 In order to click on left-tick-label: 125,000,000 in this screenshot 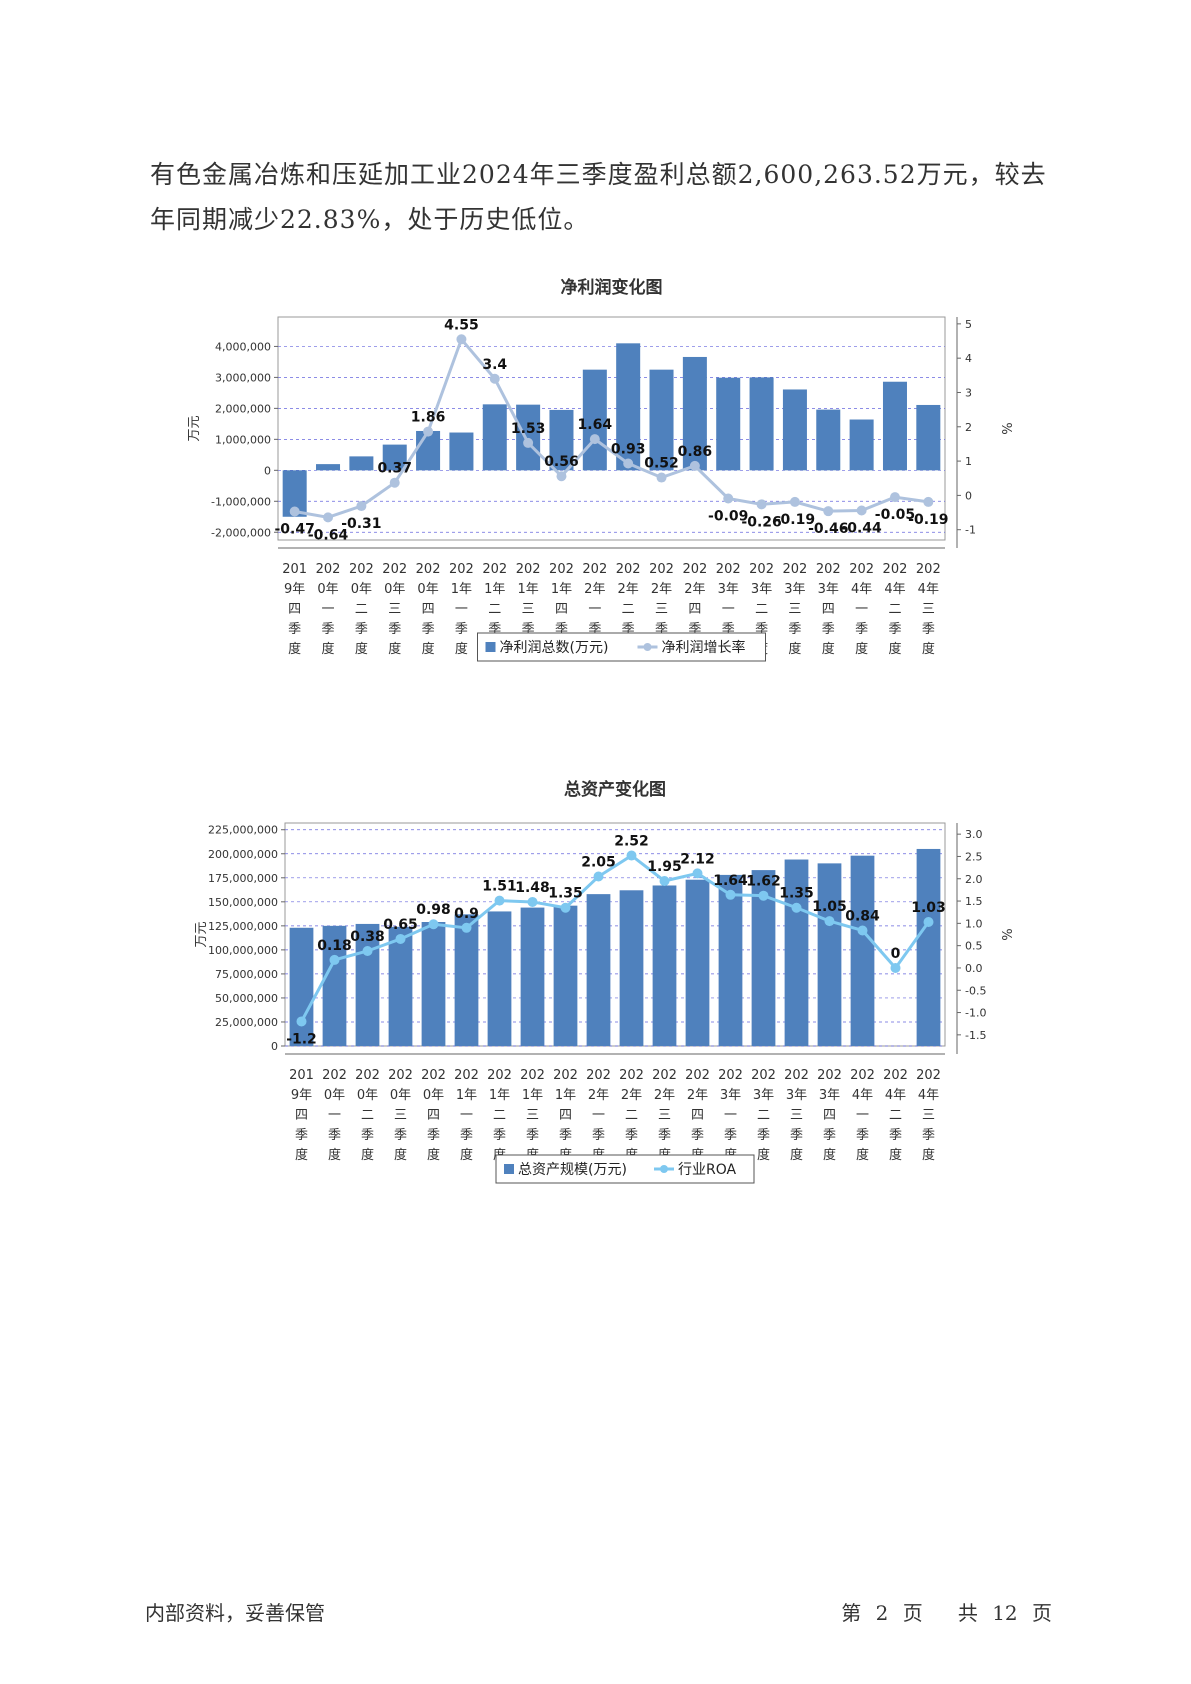, I will do `click(243, 926)`.